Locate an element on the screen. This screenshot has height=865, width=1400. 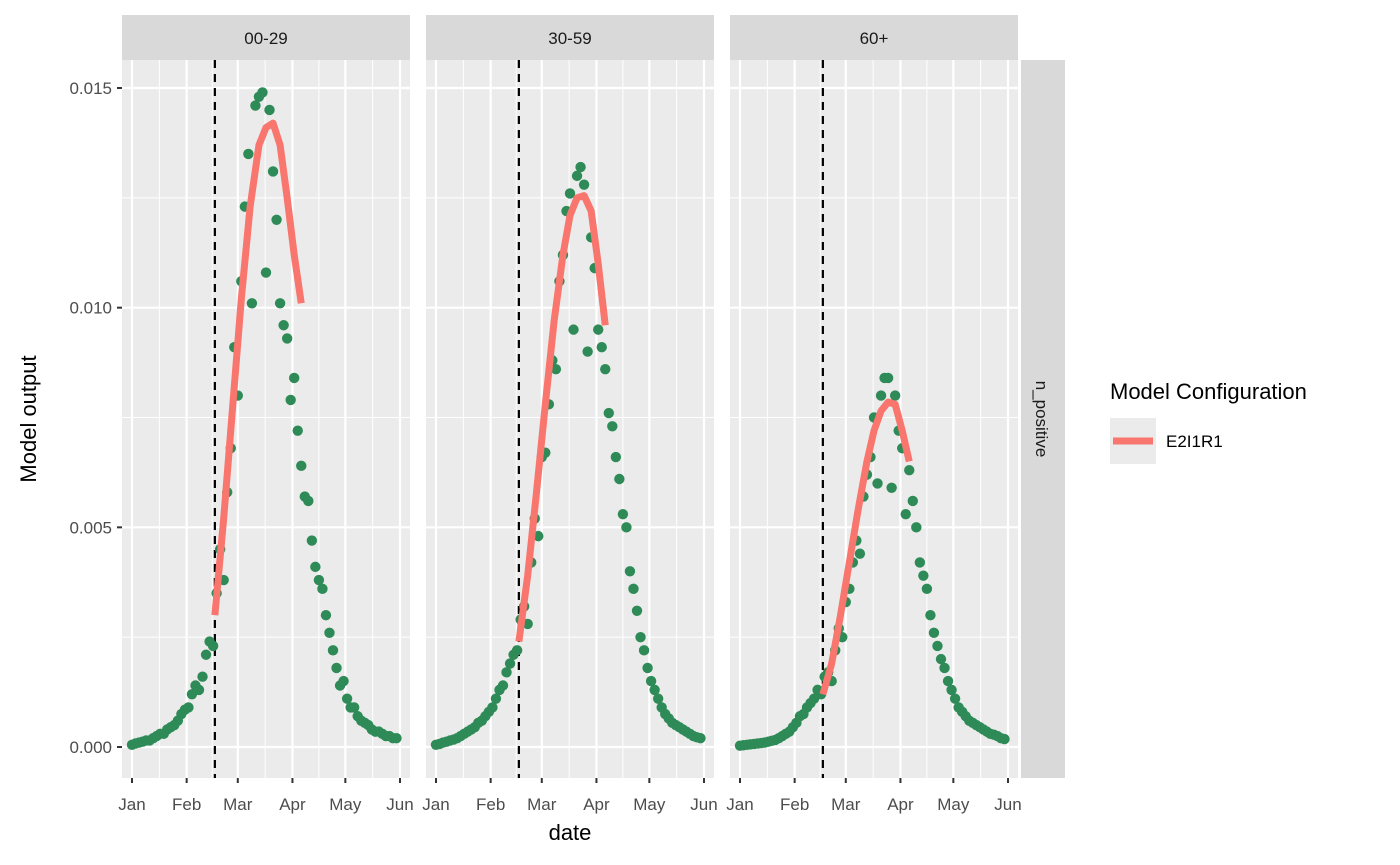
y-tick-label: 0.015 is located at coordinates (90, 88).